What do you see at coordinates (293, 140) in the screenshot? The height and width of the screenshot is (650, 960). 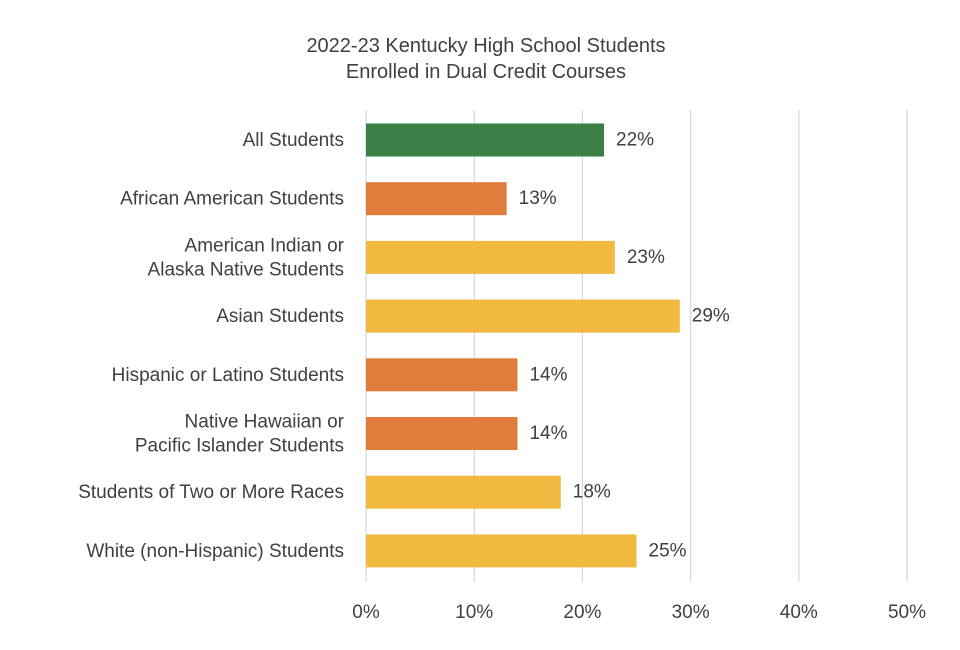 I see `category-label: All Students` at bounding box center [293, 140].